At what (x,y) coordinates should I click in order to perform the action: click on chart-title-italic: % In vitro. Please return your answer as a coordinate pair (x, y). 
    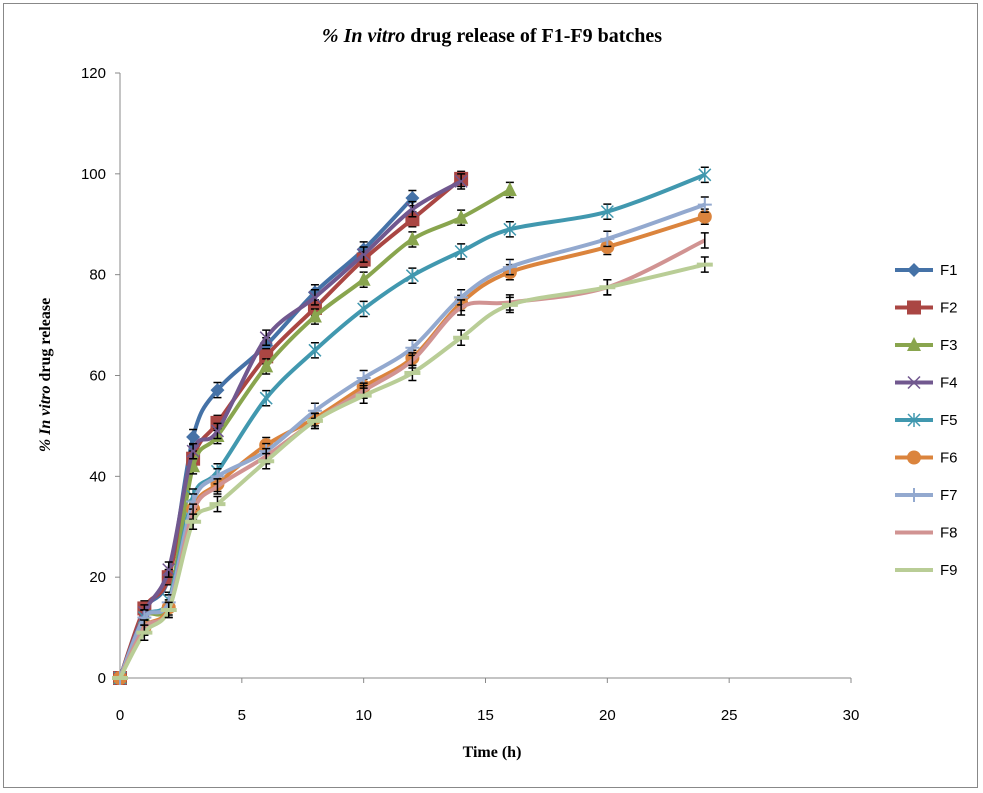
    Looking at the image, I should click on (363, 36).